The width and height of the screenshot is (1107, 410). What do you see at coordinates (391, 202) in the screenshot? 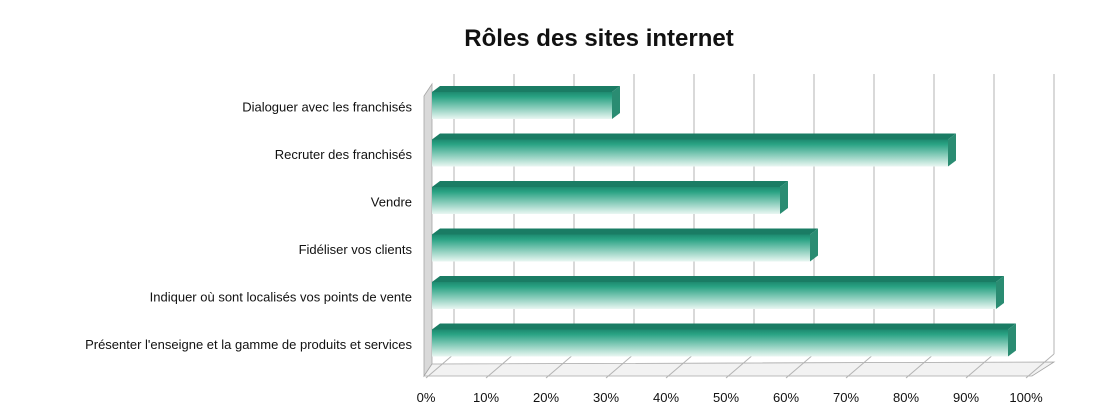
I see `category-label: Vendre` at bounding box center [391, 202].